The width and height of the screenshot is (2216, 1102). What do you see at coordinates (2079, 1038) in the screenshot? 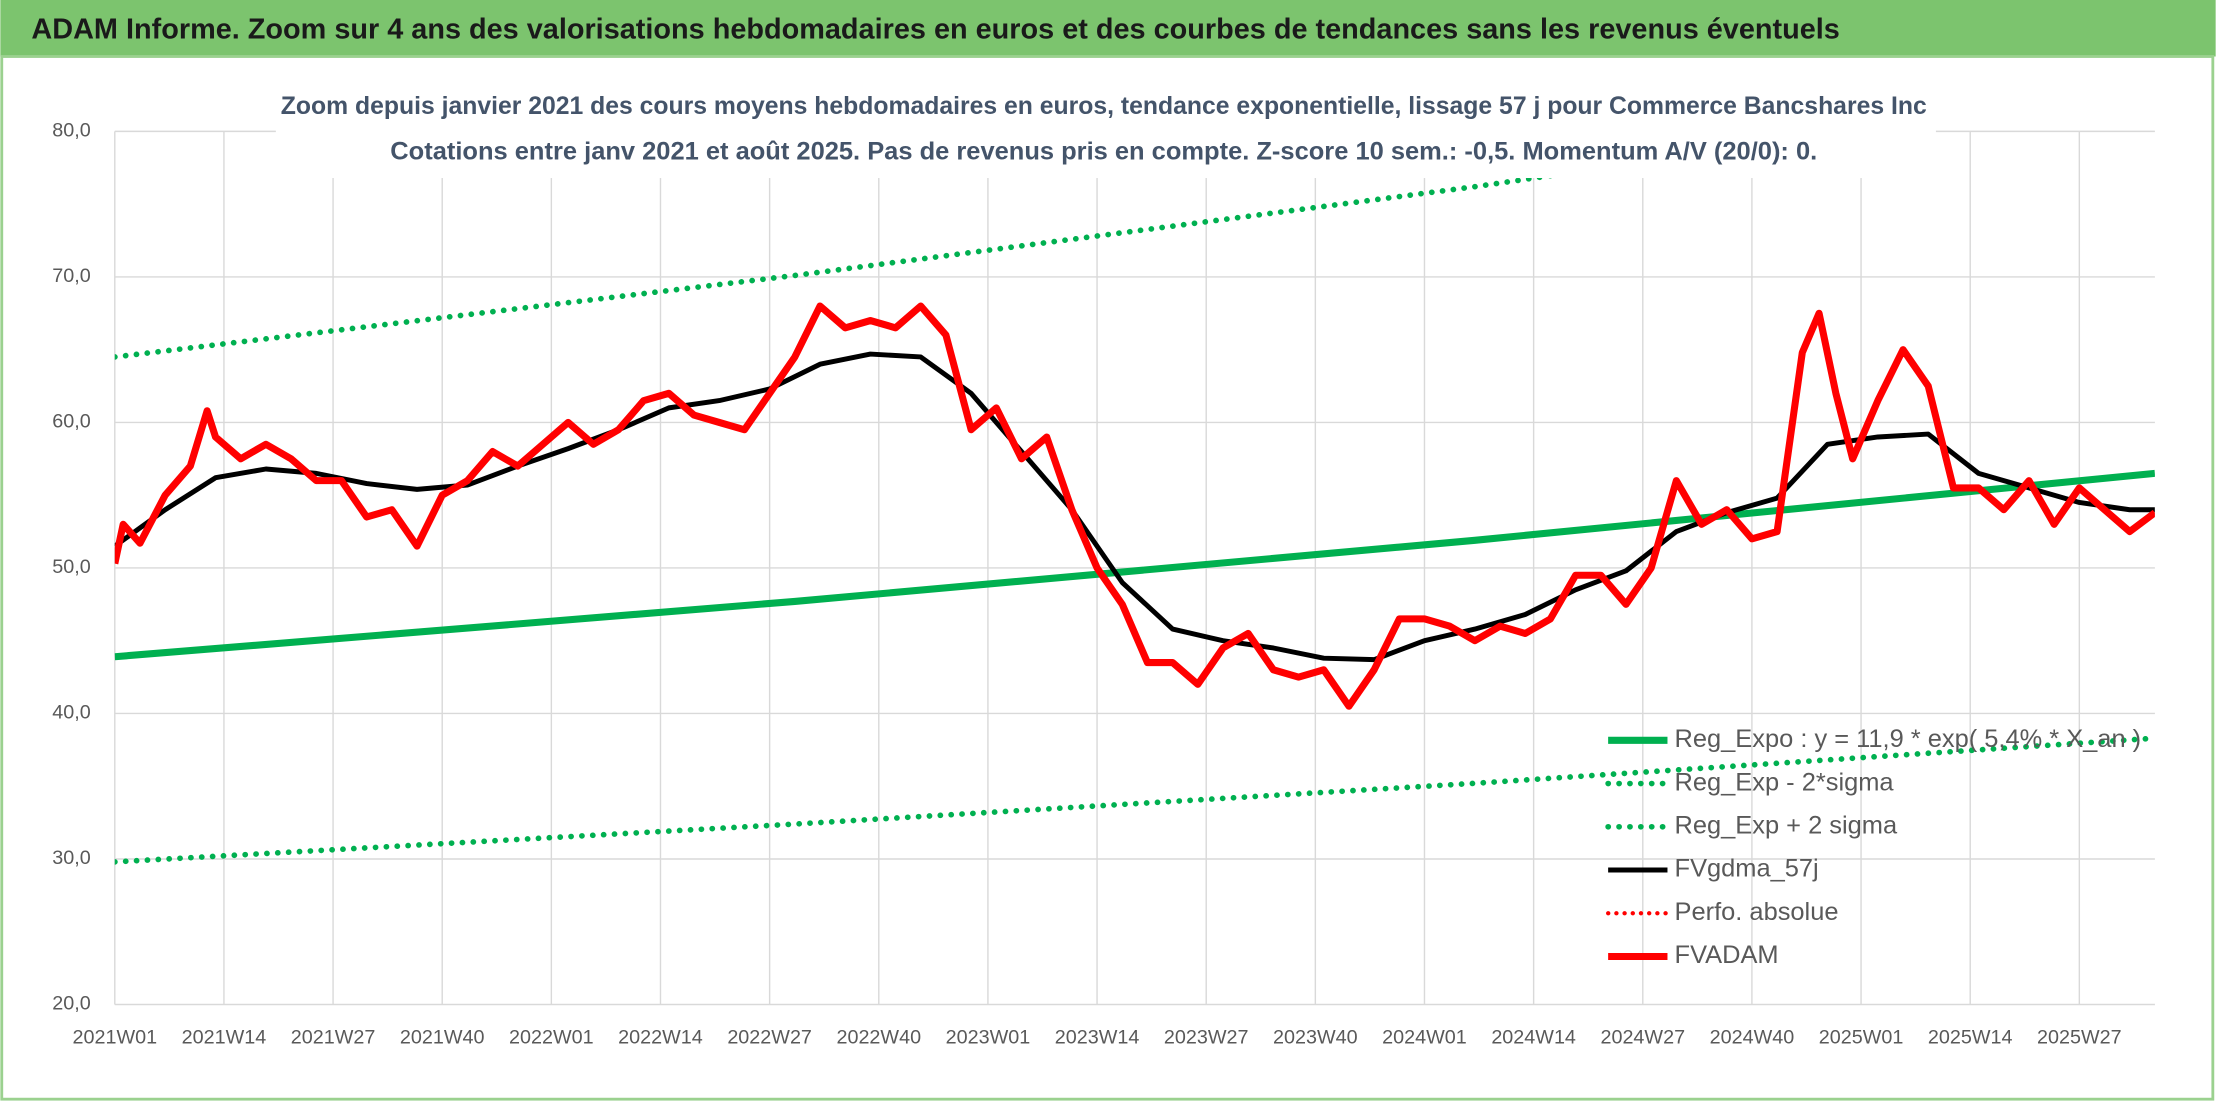
I see `x-tick-label: 2025W27` at bounding box center [2079, 1038].